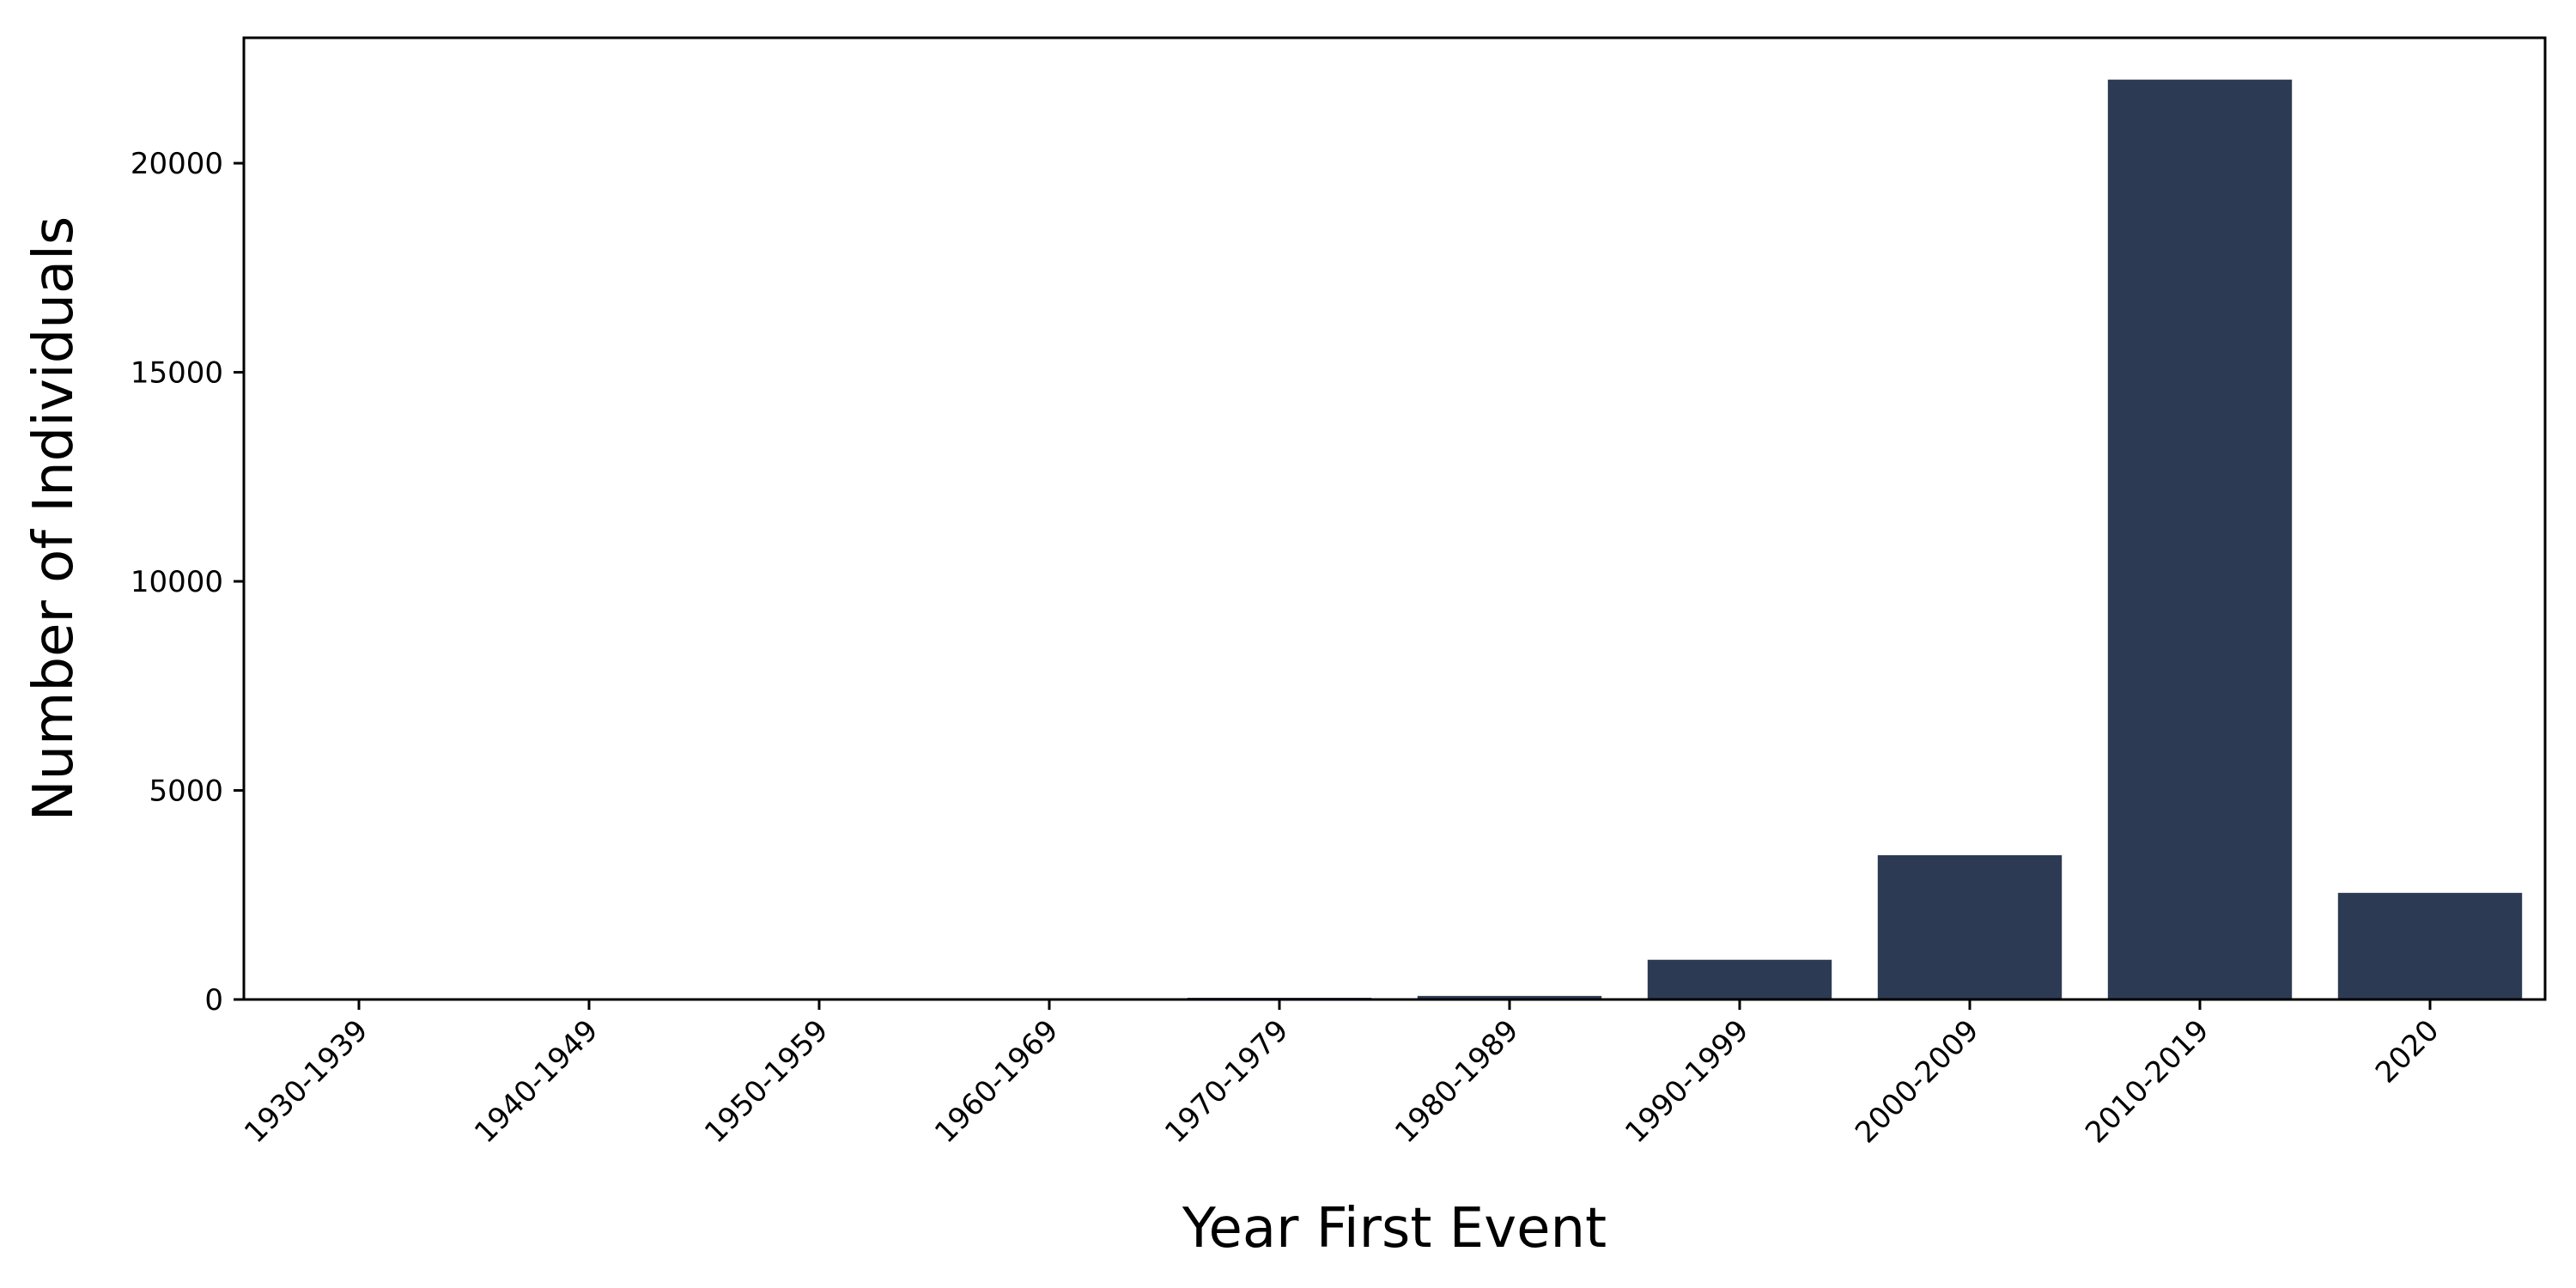 Image resolution: width=2576 pixels, height=1288 pixels. Describe the element at coordinates (306, 1081) in the screenshot. I see `x-tick-label: 1930-1939` at that location.